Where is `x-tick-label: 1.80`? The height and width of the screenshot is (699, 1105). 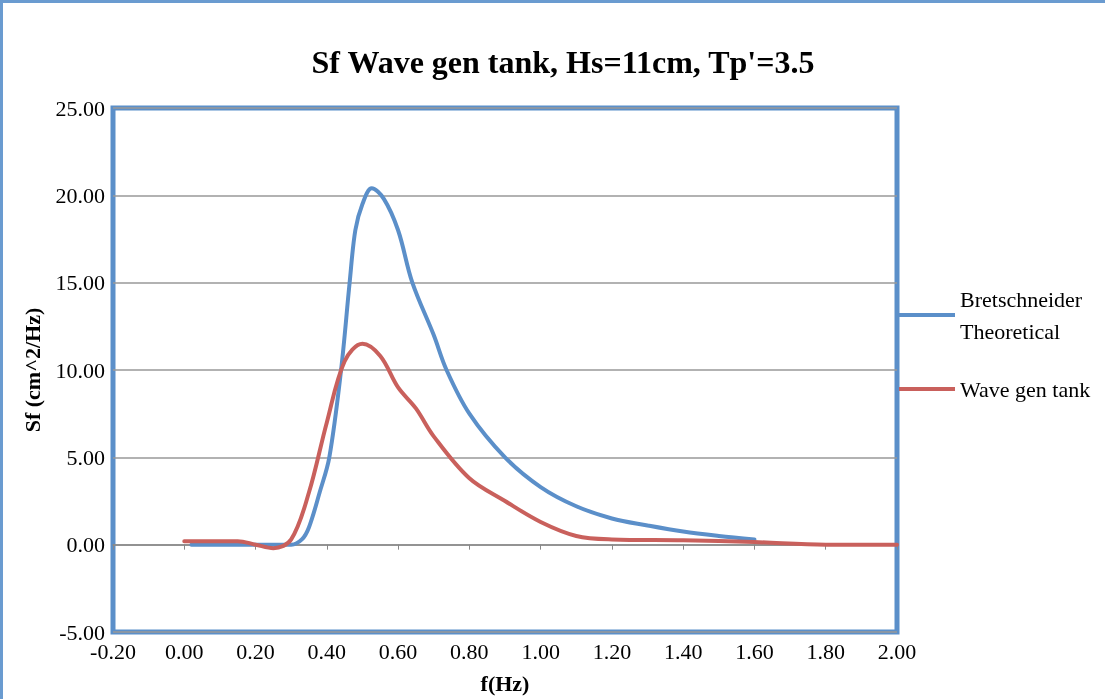
x-tick-label: 1.80 is located at coordinates (825, 651).